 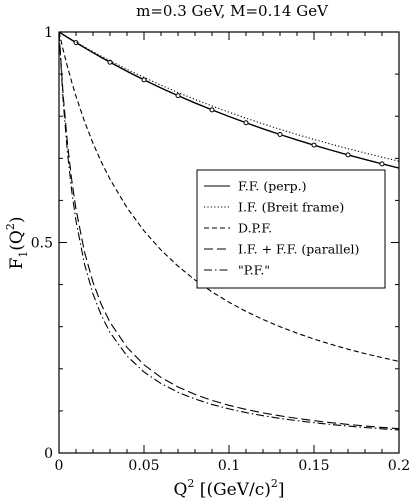 I want to click on y-label-sub: 1, so click(x=23, y=254).